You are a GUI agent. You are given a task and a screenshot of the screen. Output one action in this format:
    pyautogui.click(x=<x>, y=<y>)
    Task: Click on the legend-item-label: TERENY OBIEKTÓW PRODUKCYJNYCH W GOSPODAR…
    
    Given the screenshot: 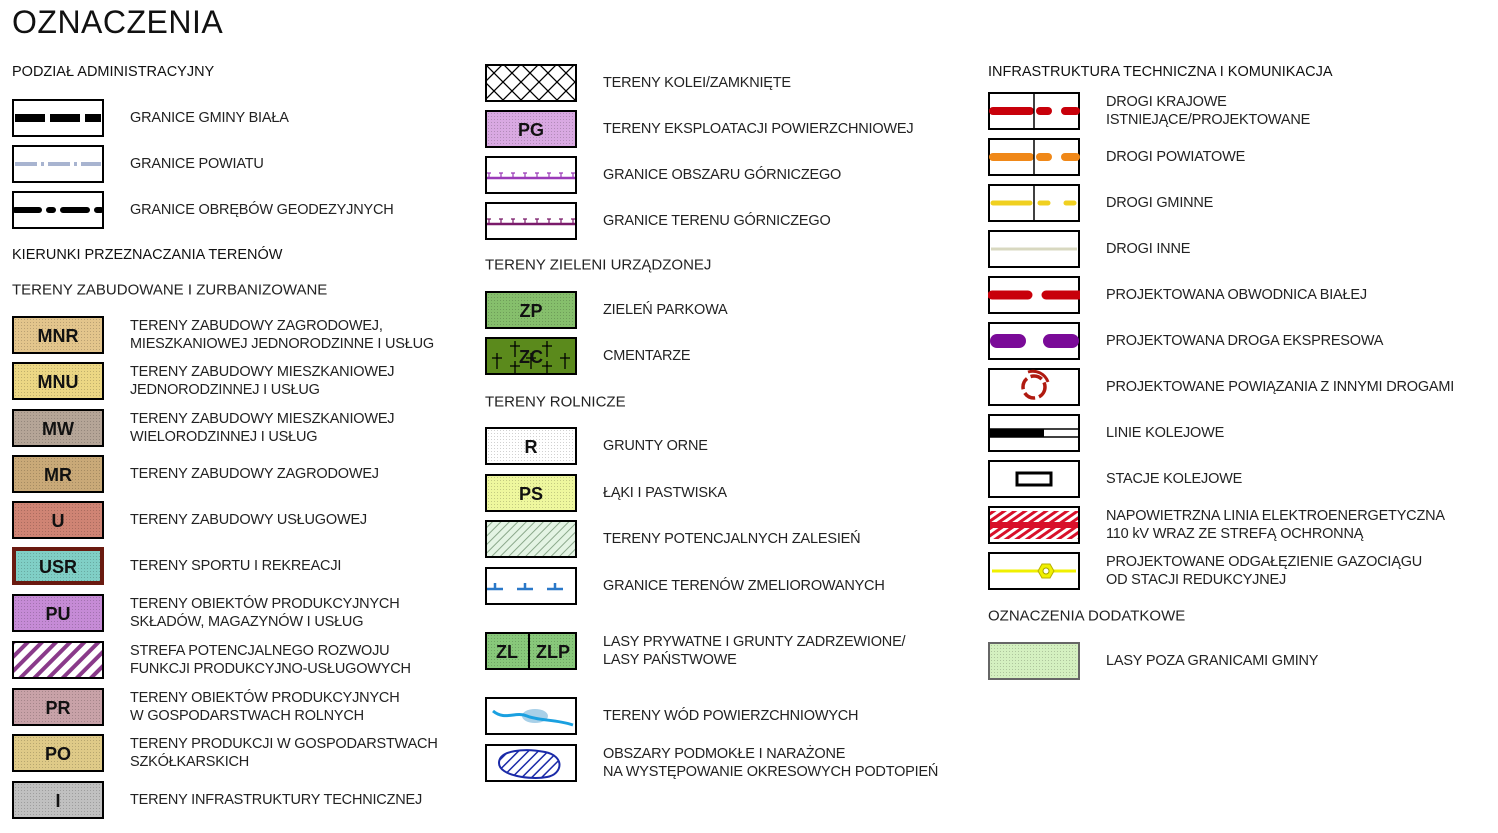 What is the action you would take?
    pyautogui.click(x=265, y=707)
    